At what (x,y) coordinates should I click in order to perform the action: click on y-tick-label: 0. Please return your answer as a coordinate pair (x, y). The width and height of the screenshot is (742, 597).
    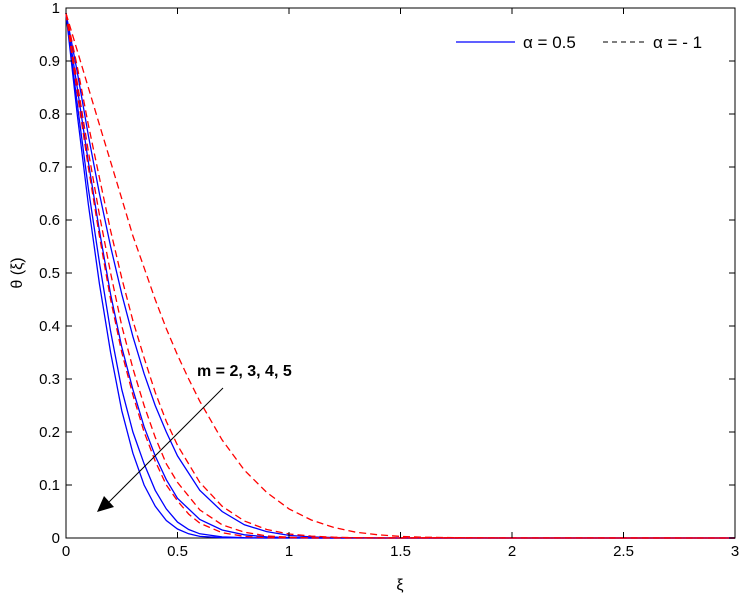
    Looking at the image, I should click on (56, 538).